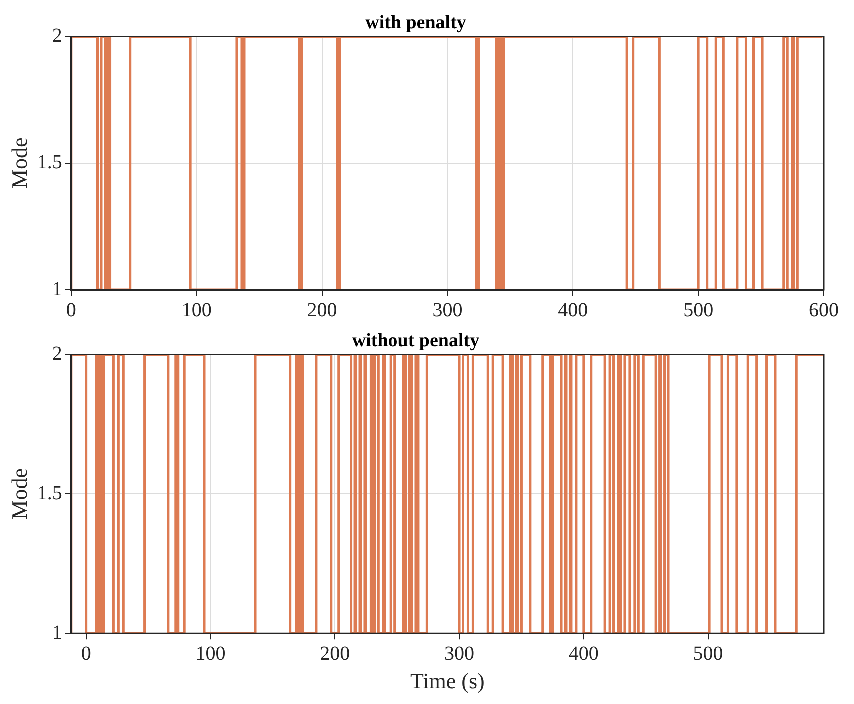 This screenshot has height=704, width=854. What do you see at coordinates (416, 341) in the screenshot?
I see `chart-title: without penalty` at bounding box center [416, 341].